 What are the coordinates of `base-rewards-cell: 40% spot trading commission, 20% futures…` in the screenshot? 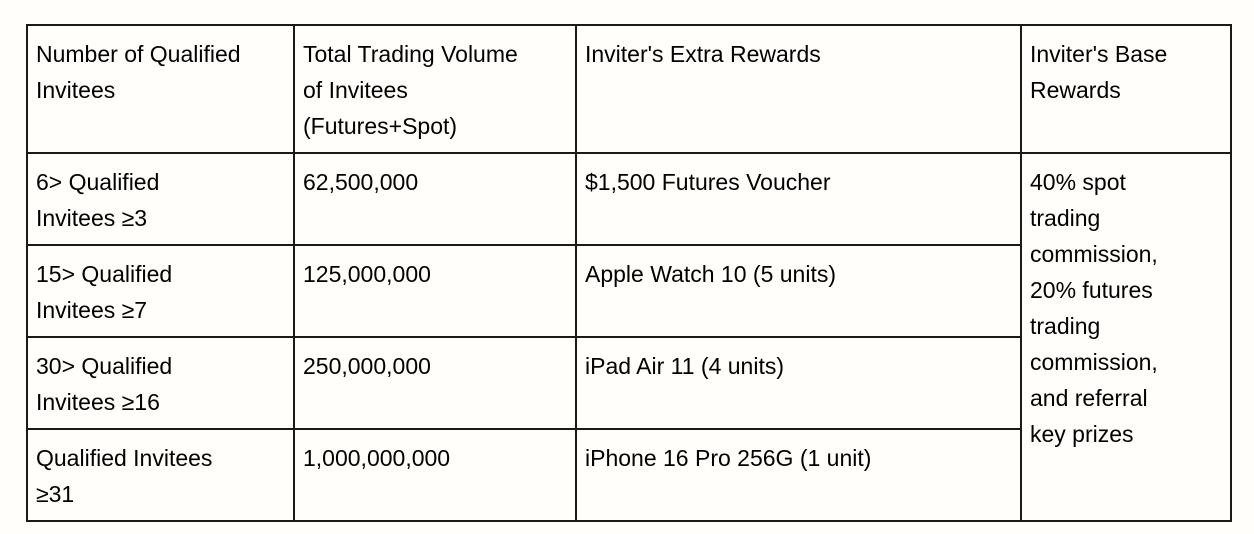 It's located at (1126, 337).